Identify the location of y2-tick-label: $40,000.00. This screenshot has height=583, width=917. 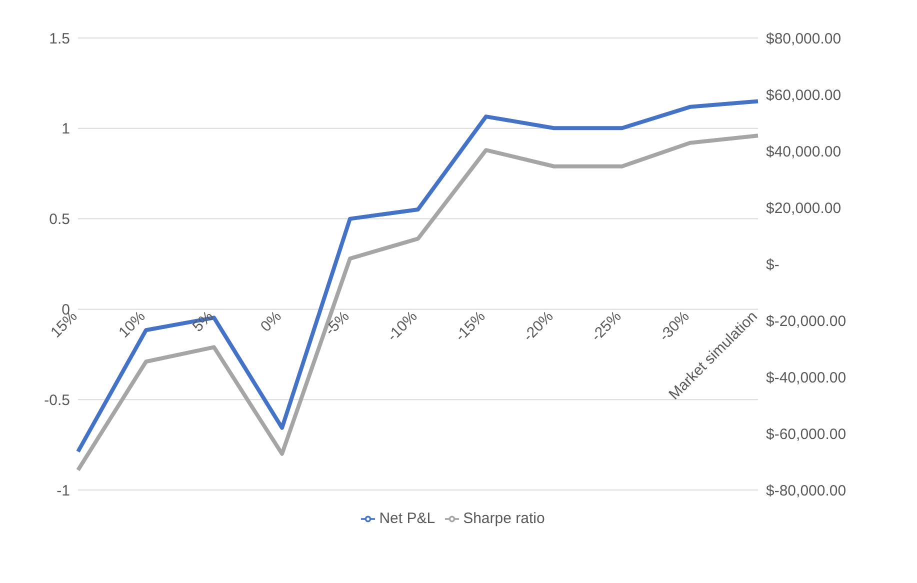
(804, 151).